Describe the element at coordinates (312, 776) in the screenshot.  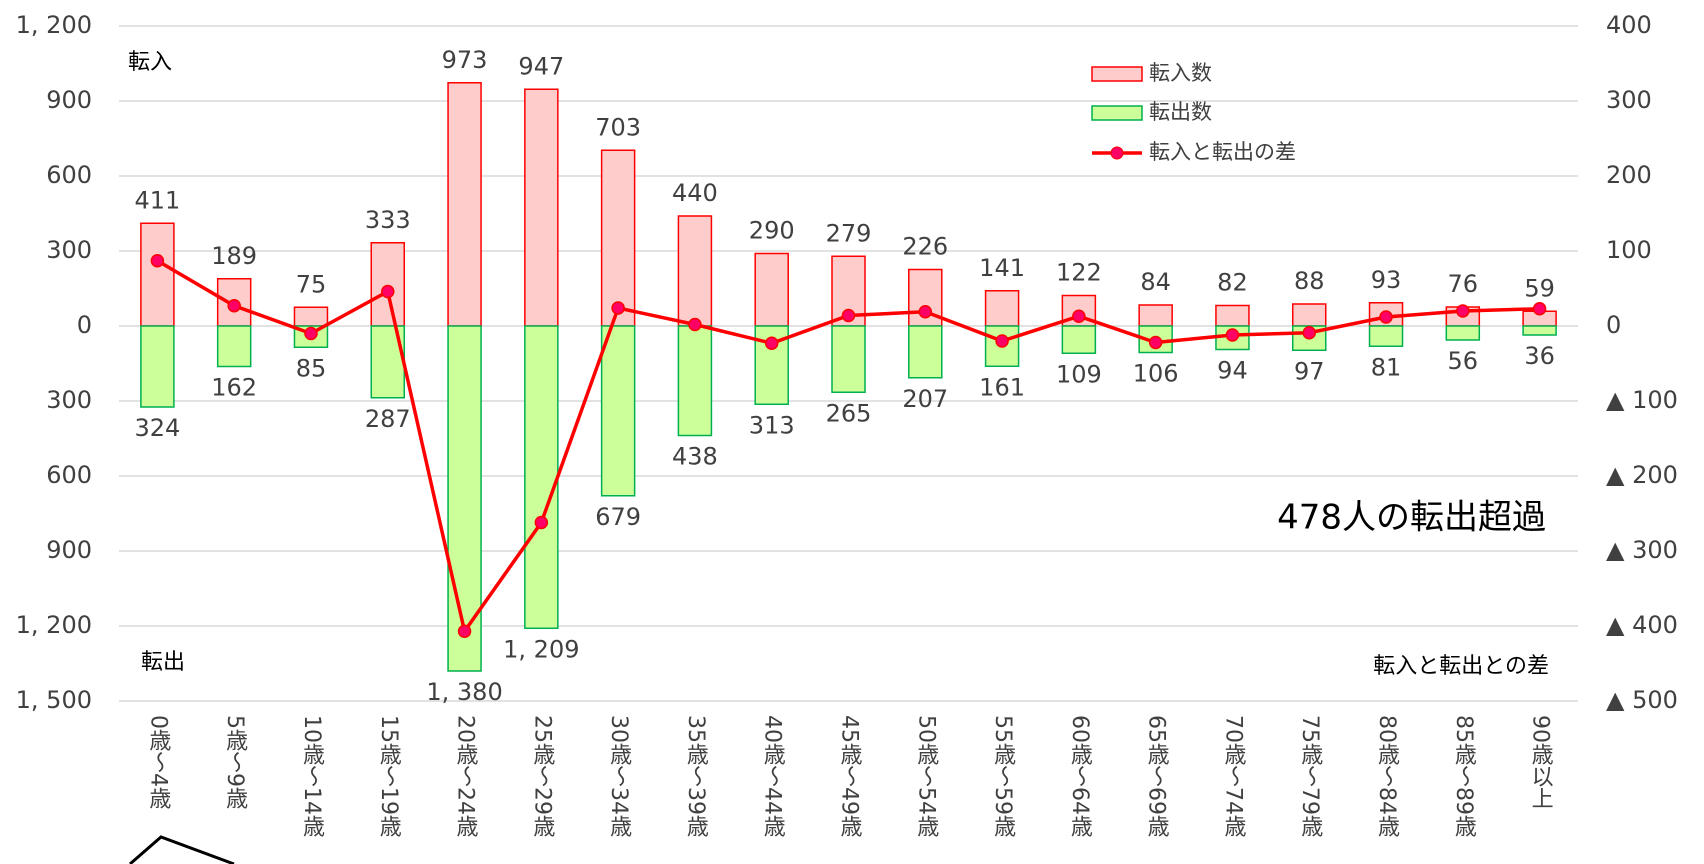
I see `x-tick-label: 10歳～14歳` at that location.